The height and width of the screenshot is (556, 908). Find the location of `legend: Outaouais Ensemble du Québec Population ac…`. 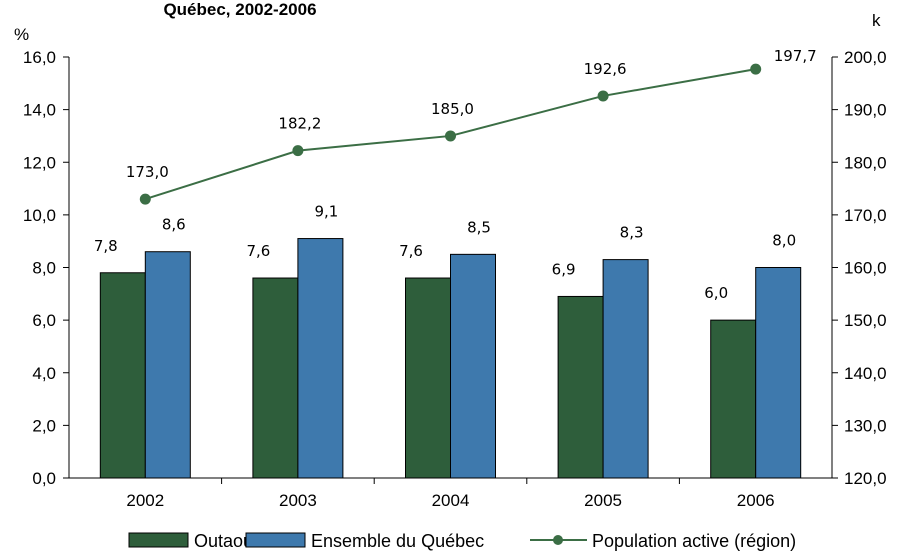

legend: Outaouais Ensemble du Québec Population ac… is located at coordinates (462, 541).